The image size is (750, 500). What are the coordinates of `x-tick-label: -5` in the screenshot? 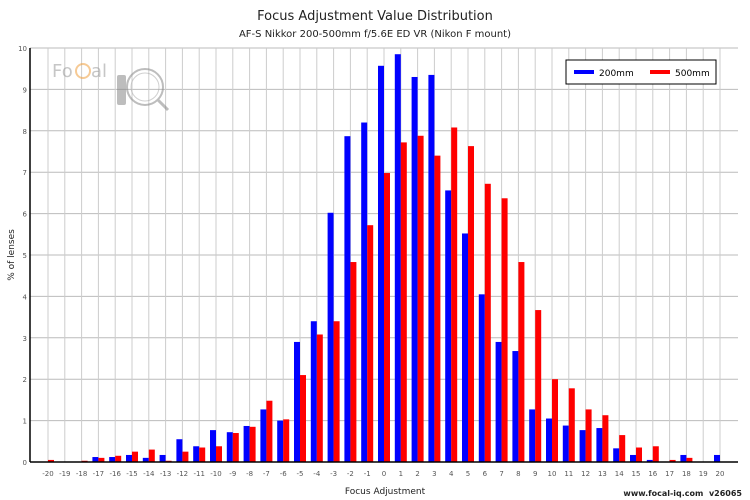 It's located at (300, 474).